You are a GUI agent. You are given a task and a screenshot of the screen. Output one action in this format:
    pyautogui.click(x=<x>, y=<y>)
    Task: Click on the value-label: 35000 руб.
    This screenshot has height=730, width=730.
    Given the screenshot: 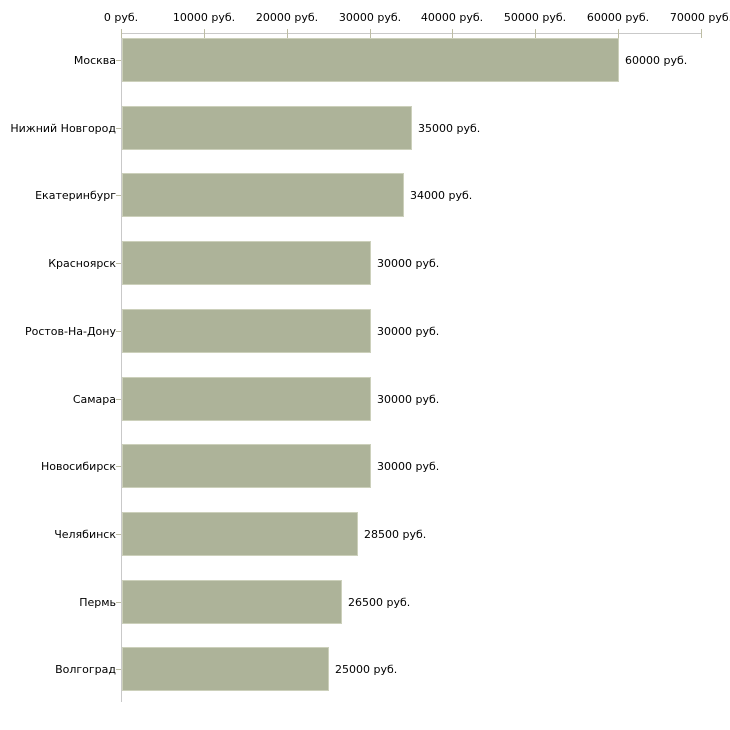 What is the action you would take?
    pyautogui.click(x=449, y=128)
    